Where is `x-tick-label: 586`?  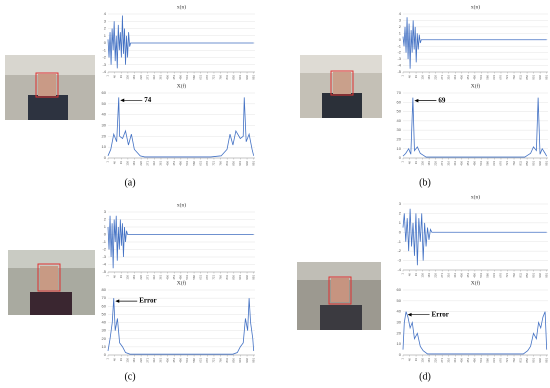 x-tick-label: 586 is located at coordinates (488, 275).